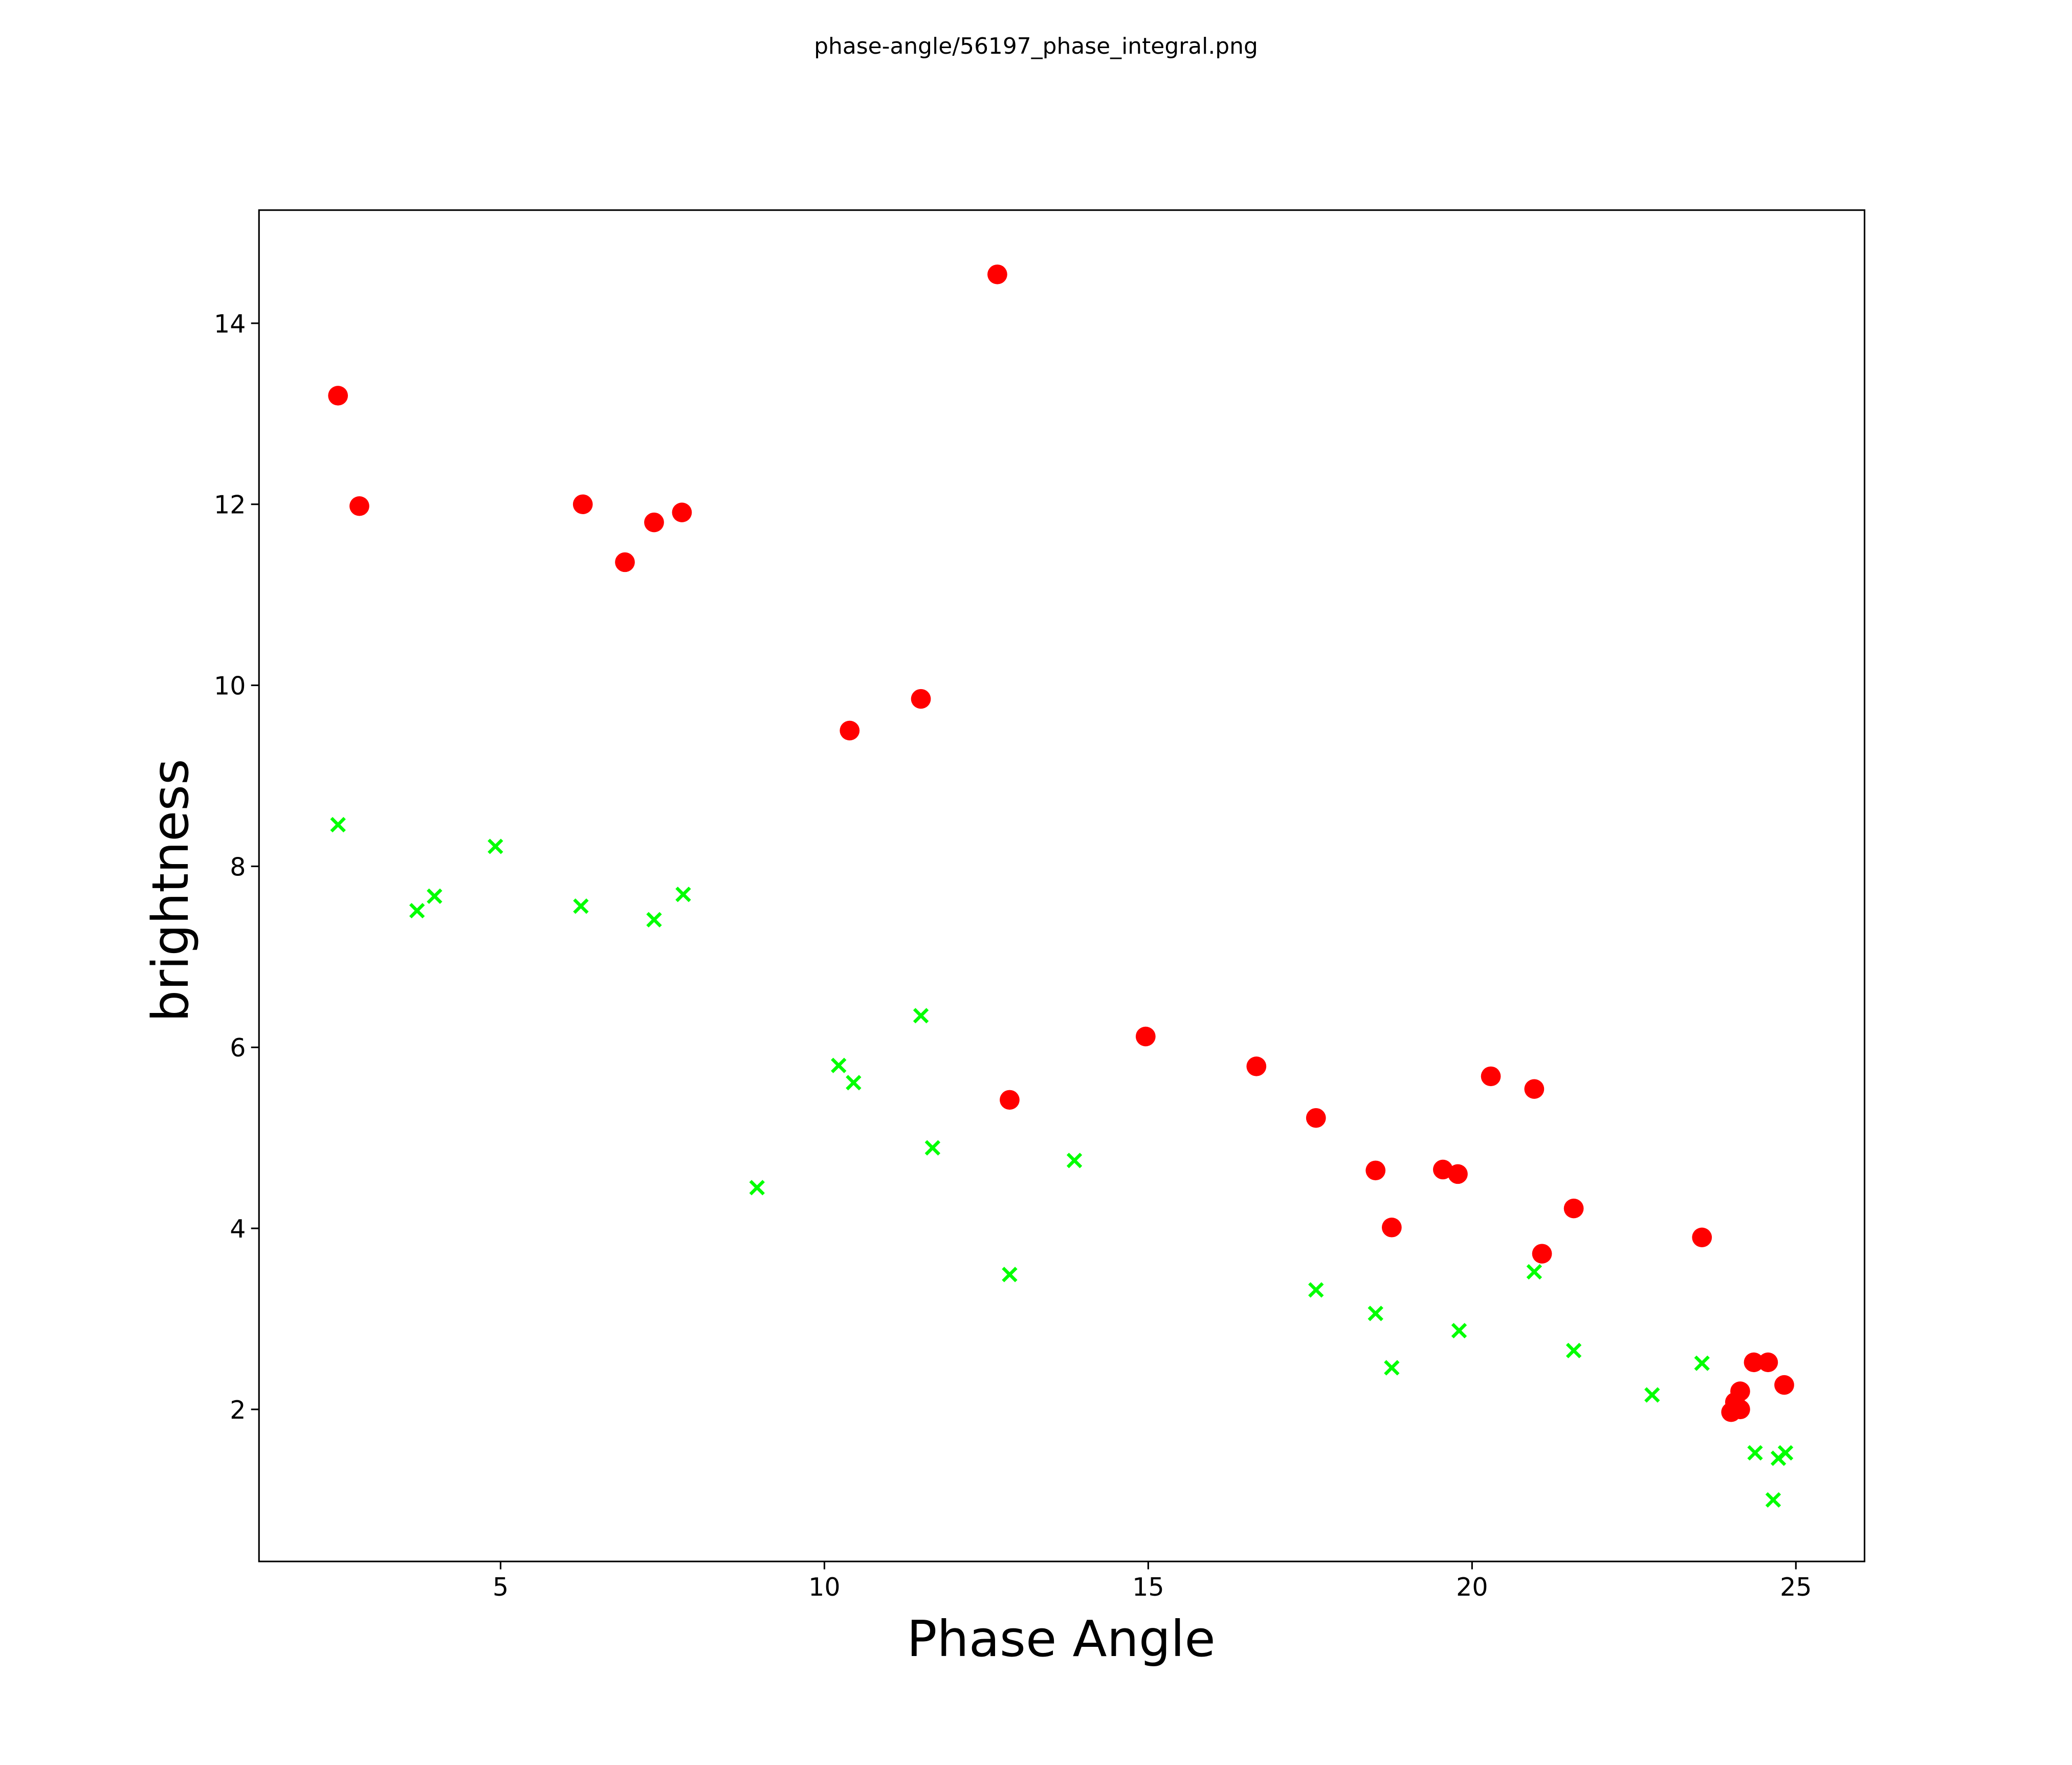 This screenshot has height=1765, width=2072. I want to click on y-tick-label: 6, so click(238, 1048).